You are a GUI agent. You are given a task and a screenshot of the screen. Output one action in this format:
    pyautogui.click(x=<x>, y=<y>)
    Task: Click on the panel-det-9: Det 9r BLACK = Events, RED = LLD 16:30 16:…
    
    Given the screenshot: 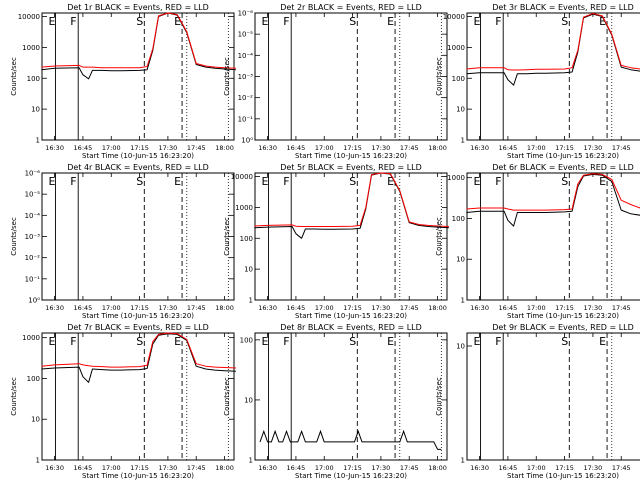 What is the action you would take?
    pyautogui.click(x=537, y=401)
    